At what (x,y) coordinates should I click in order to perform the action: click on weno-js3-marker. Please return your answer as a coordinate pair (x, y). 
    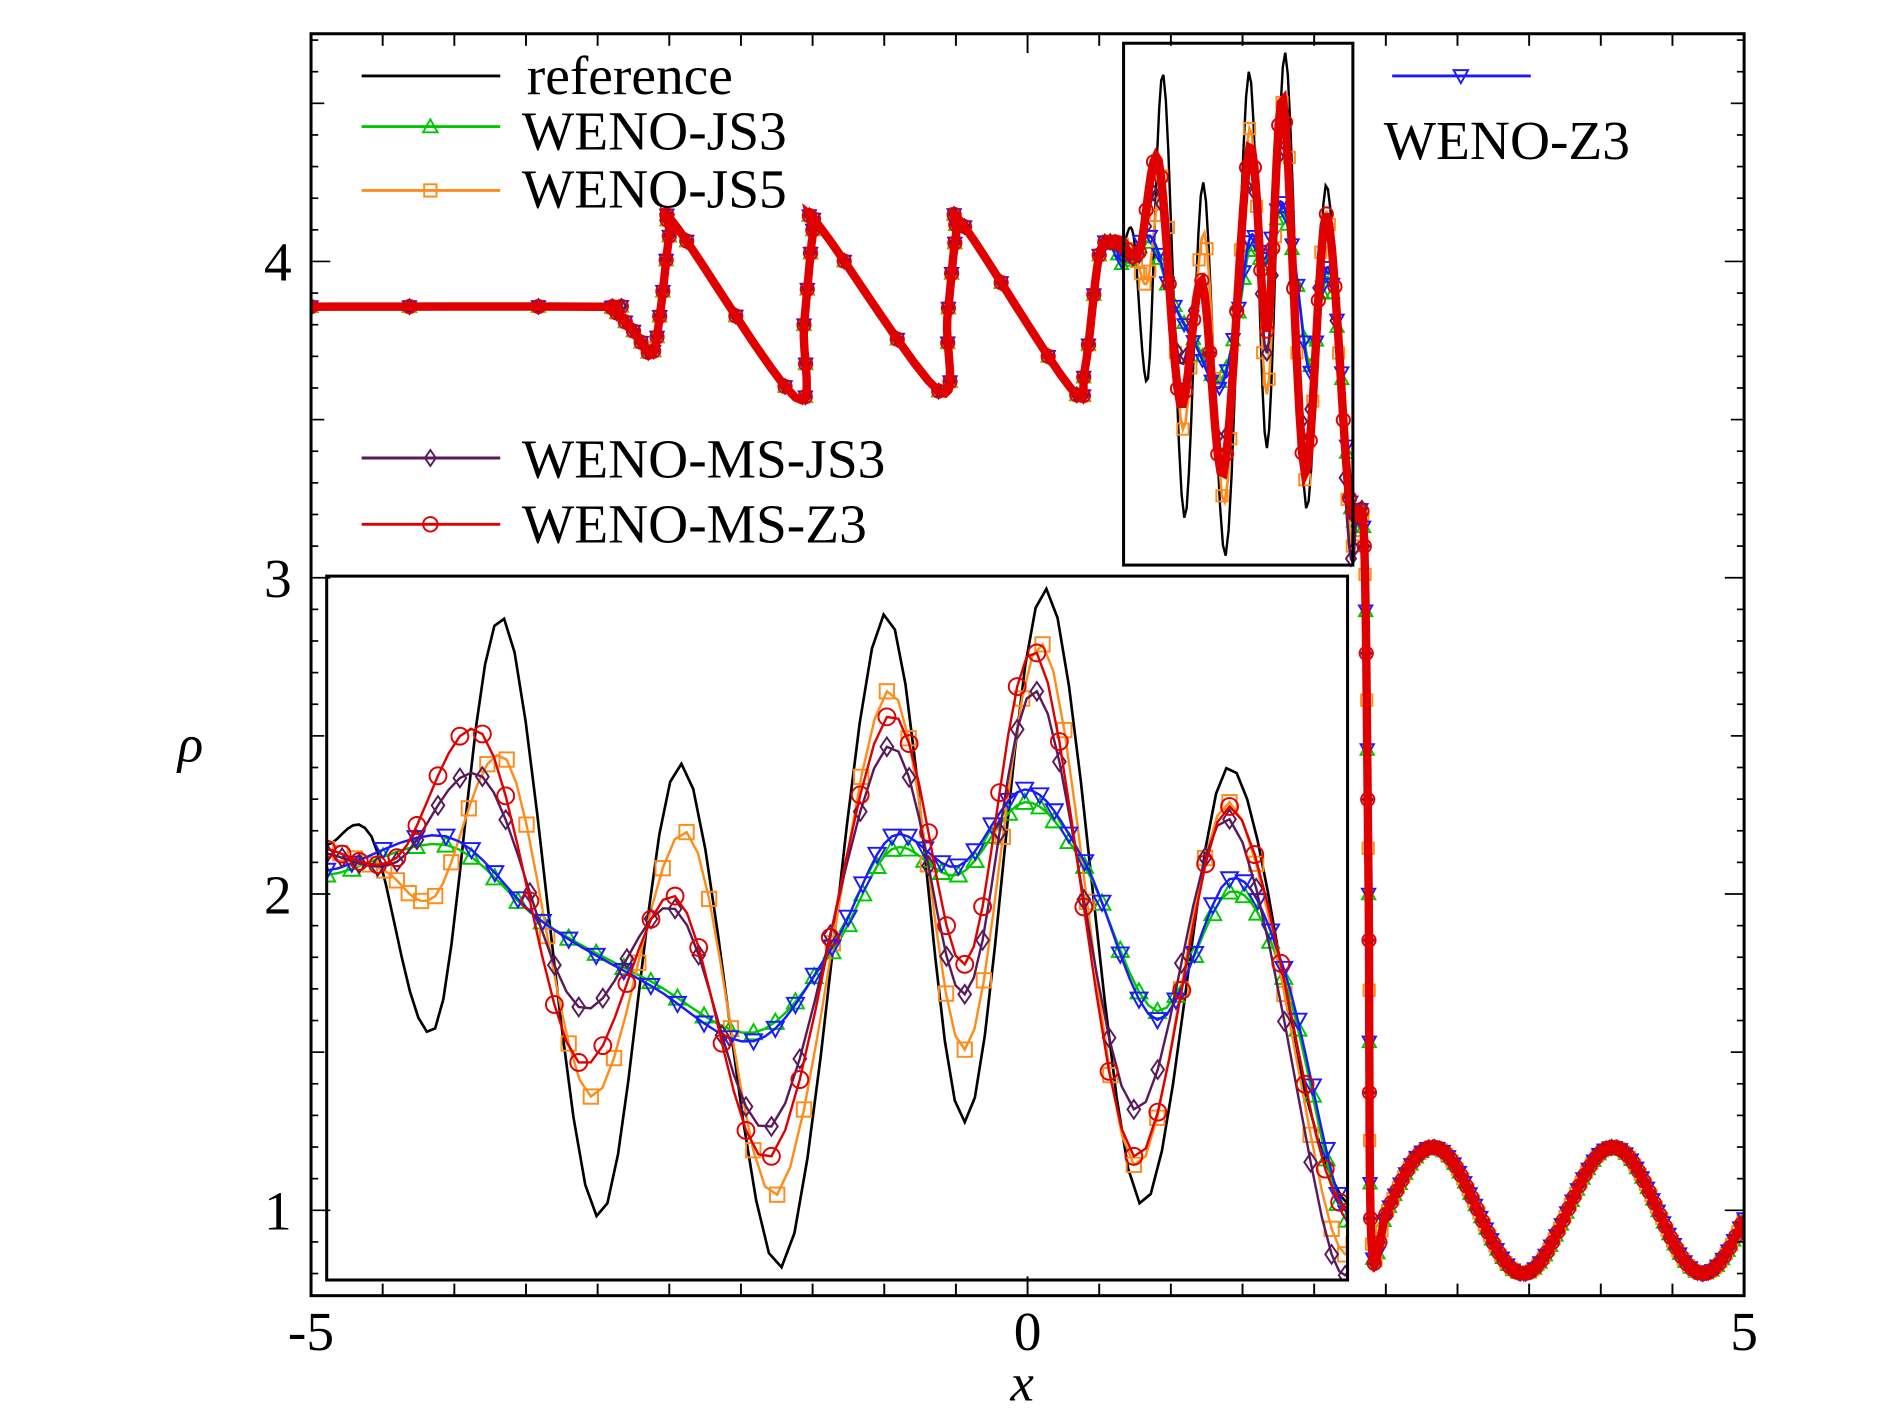
    Looking at the image, I should click on (1159, 257).